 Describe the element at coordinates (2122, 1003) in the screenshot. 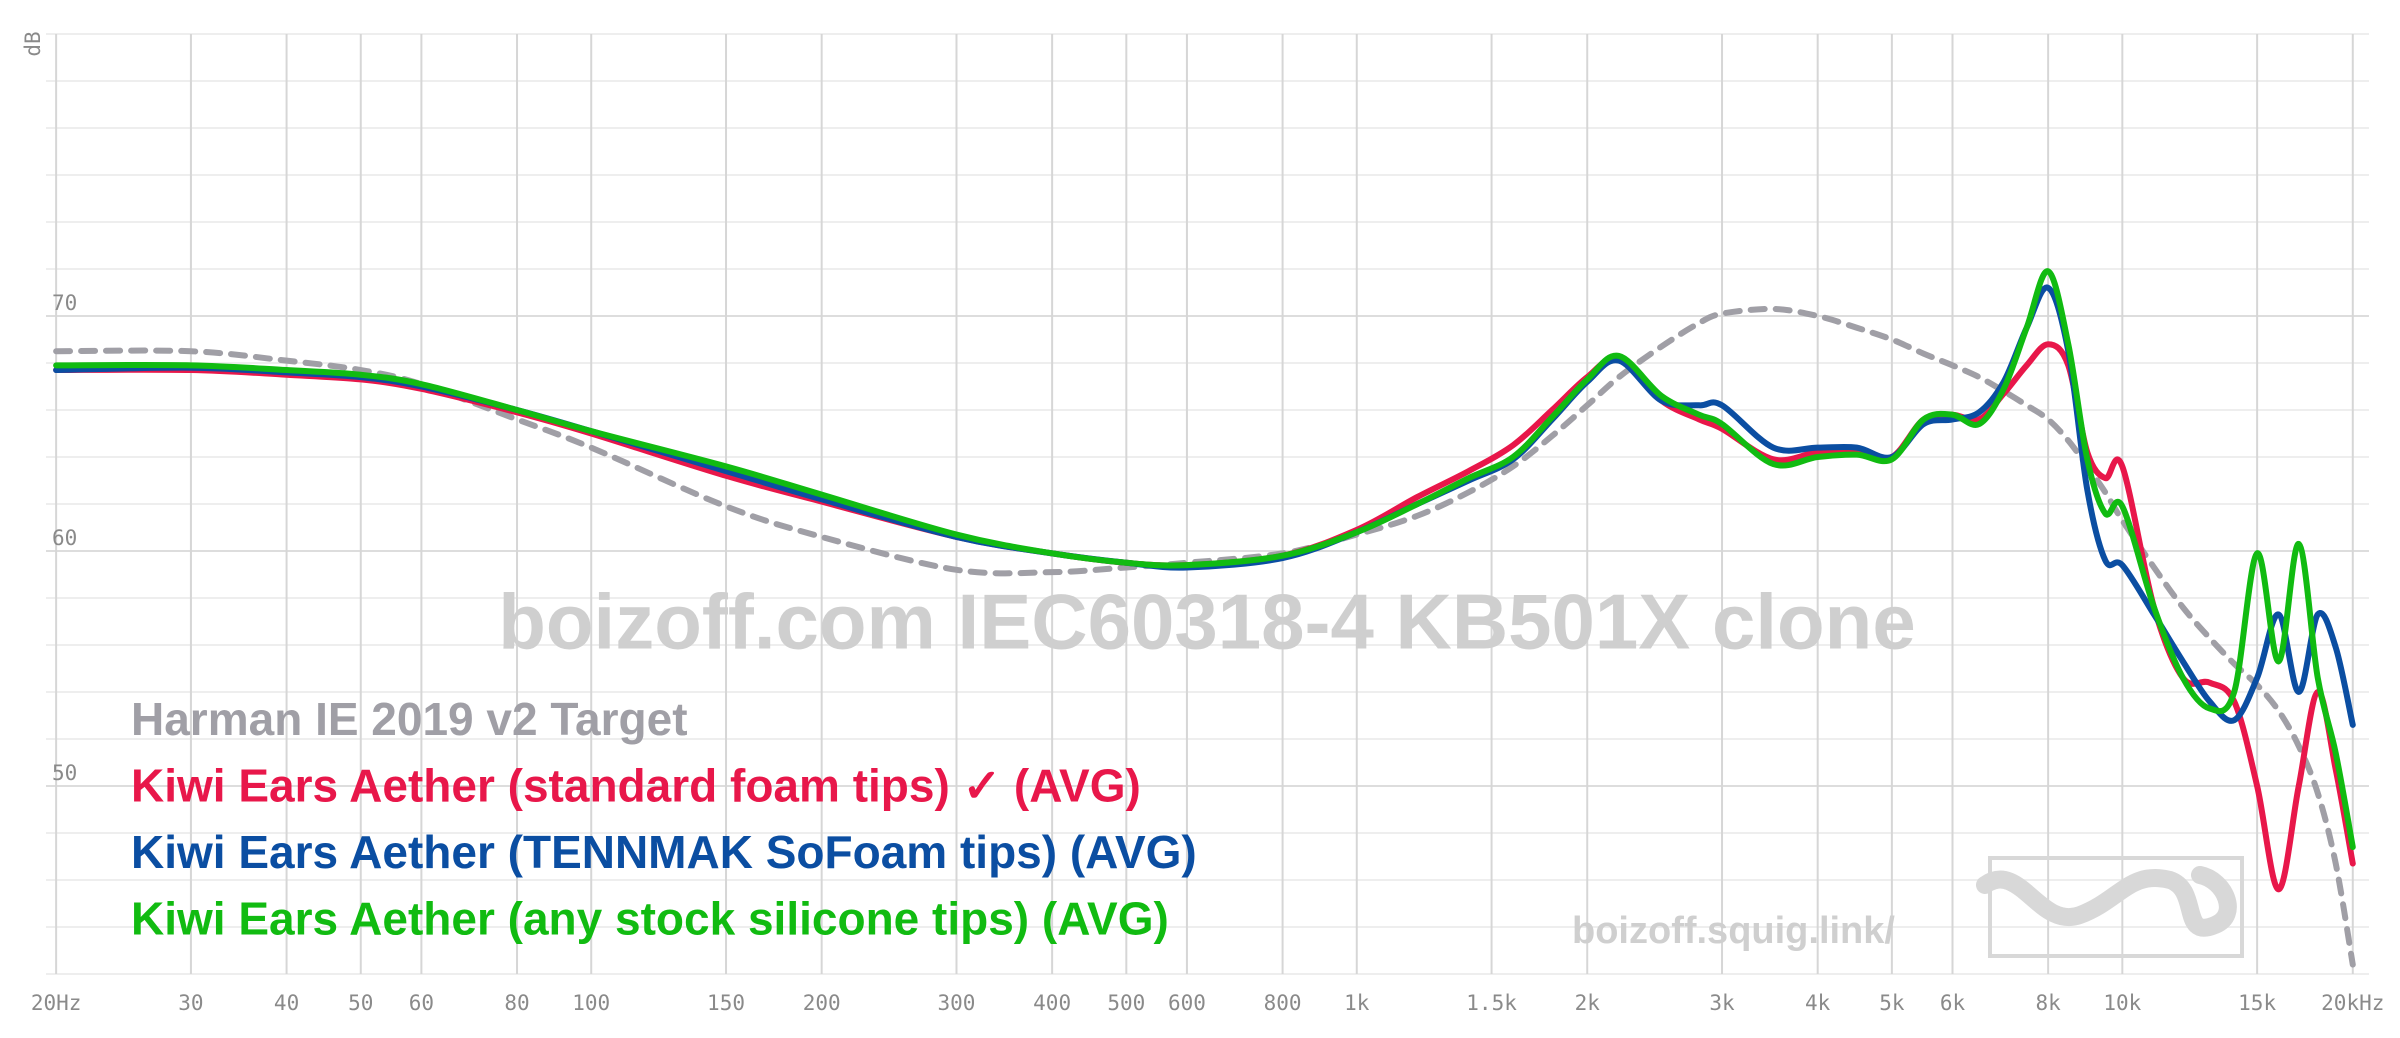

I see `x-tick-label: 10k` at that location.